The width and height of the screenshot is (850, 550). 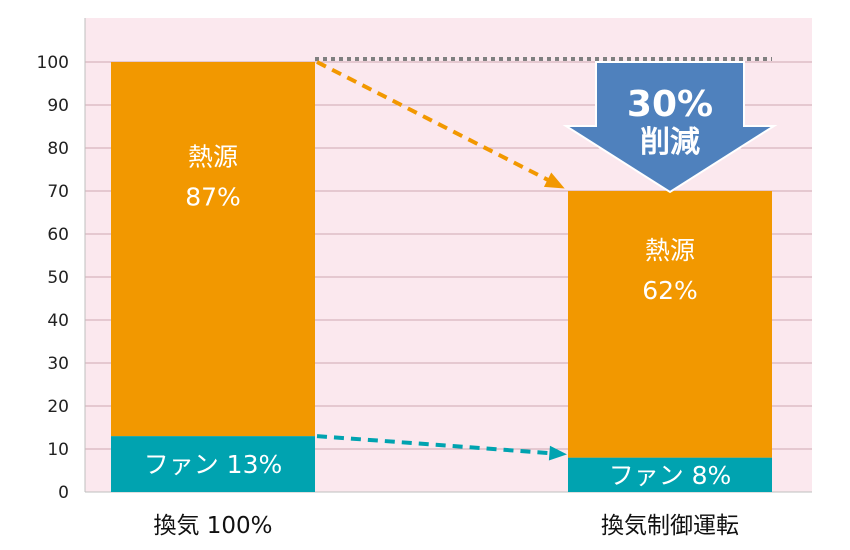 What do you see at coordinates (435, 122) in the screenshot?
I see `heat-connector-line` at bounding box center [435, 122].